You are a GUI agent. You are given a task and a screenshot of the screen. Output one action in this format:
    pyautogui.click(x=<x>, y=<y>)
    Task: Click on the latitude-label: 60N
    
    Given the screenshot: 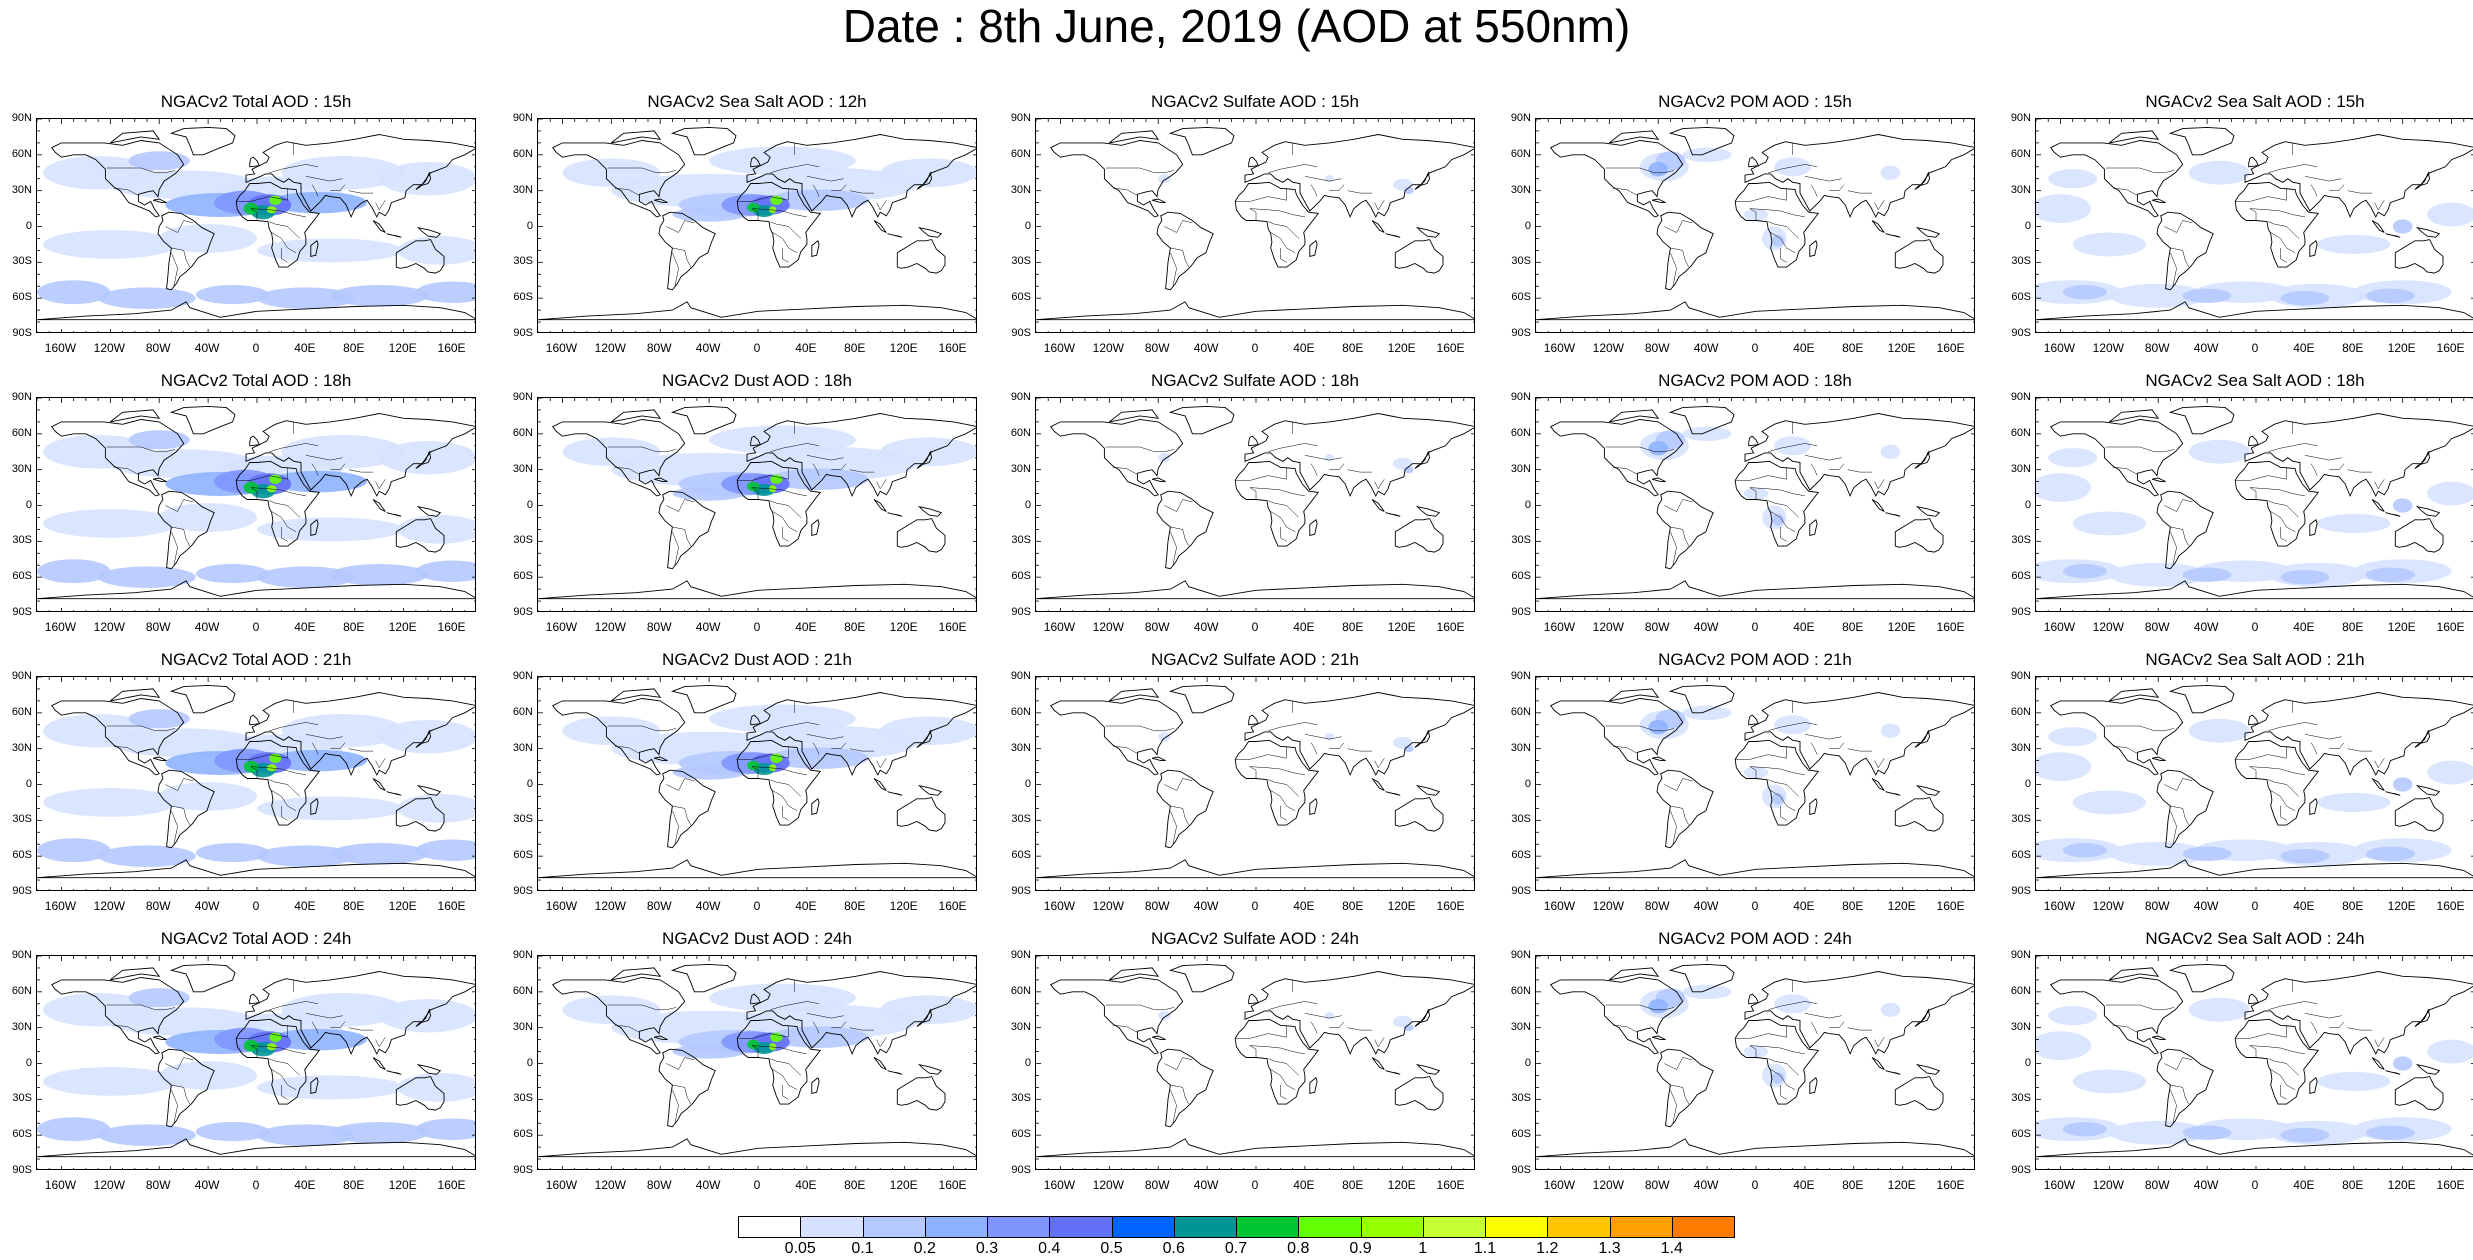 What is the action you would take?
    pyautogui.click(x=522, y=990)
    